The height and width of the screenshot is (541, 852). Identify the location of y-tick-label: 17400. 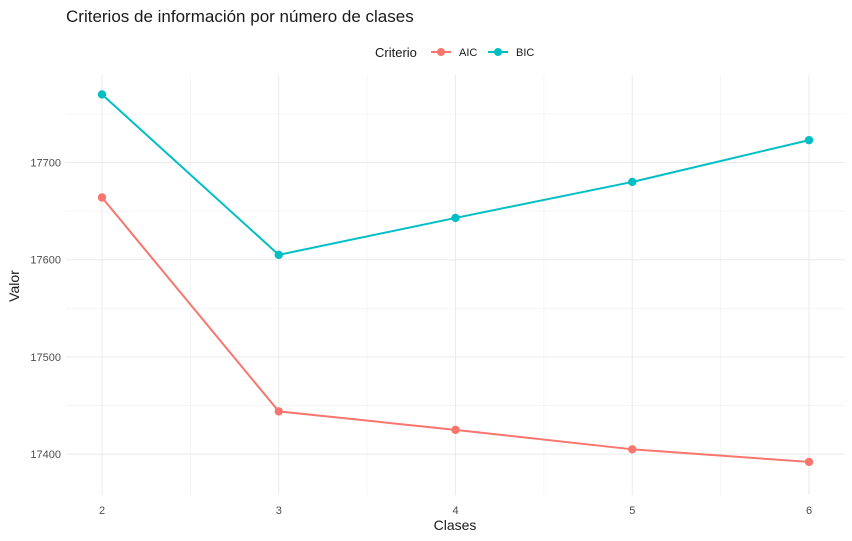
(45, 455).